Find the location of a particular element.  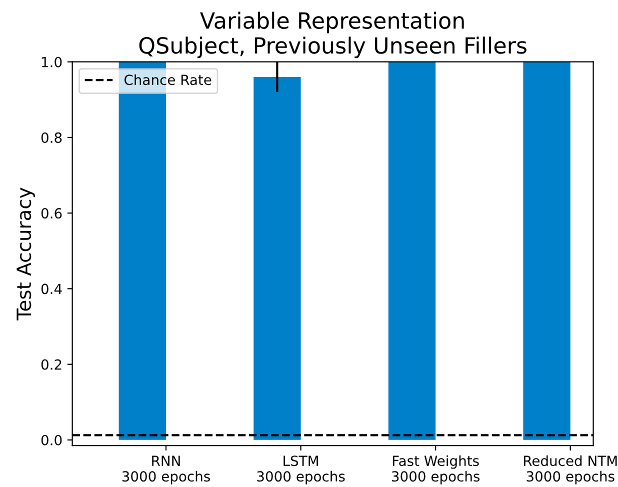

chart-title: Variable Representation QSubject, Previously Unseen Fillers is located at coordinates (332, 35).